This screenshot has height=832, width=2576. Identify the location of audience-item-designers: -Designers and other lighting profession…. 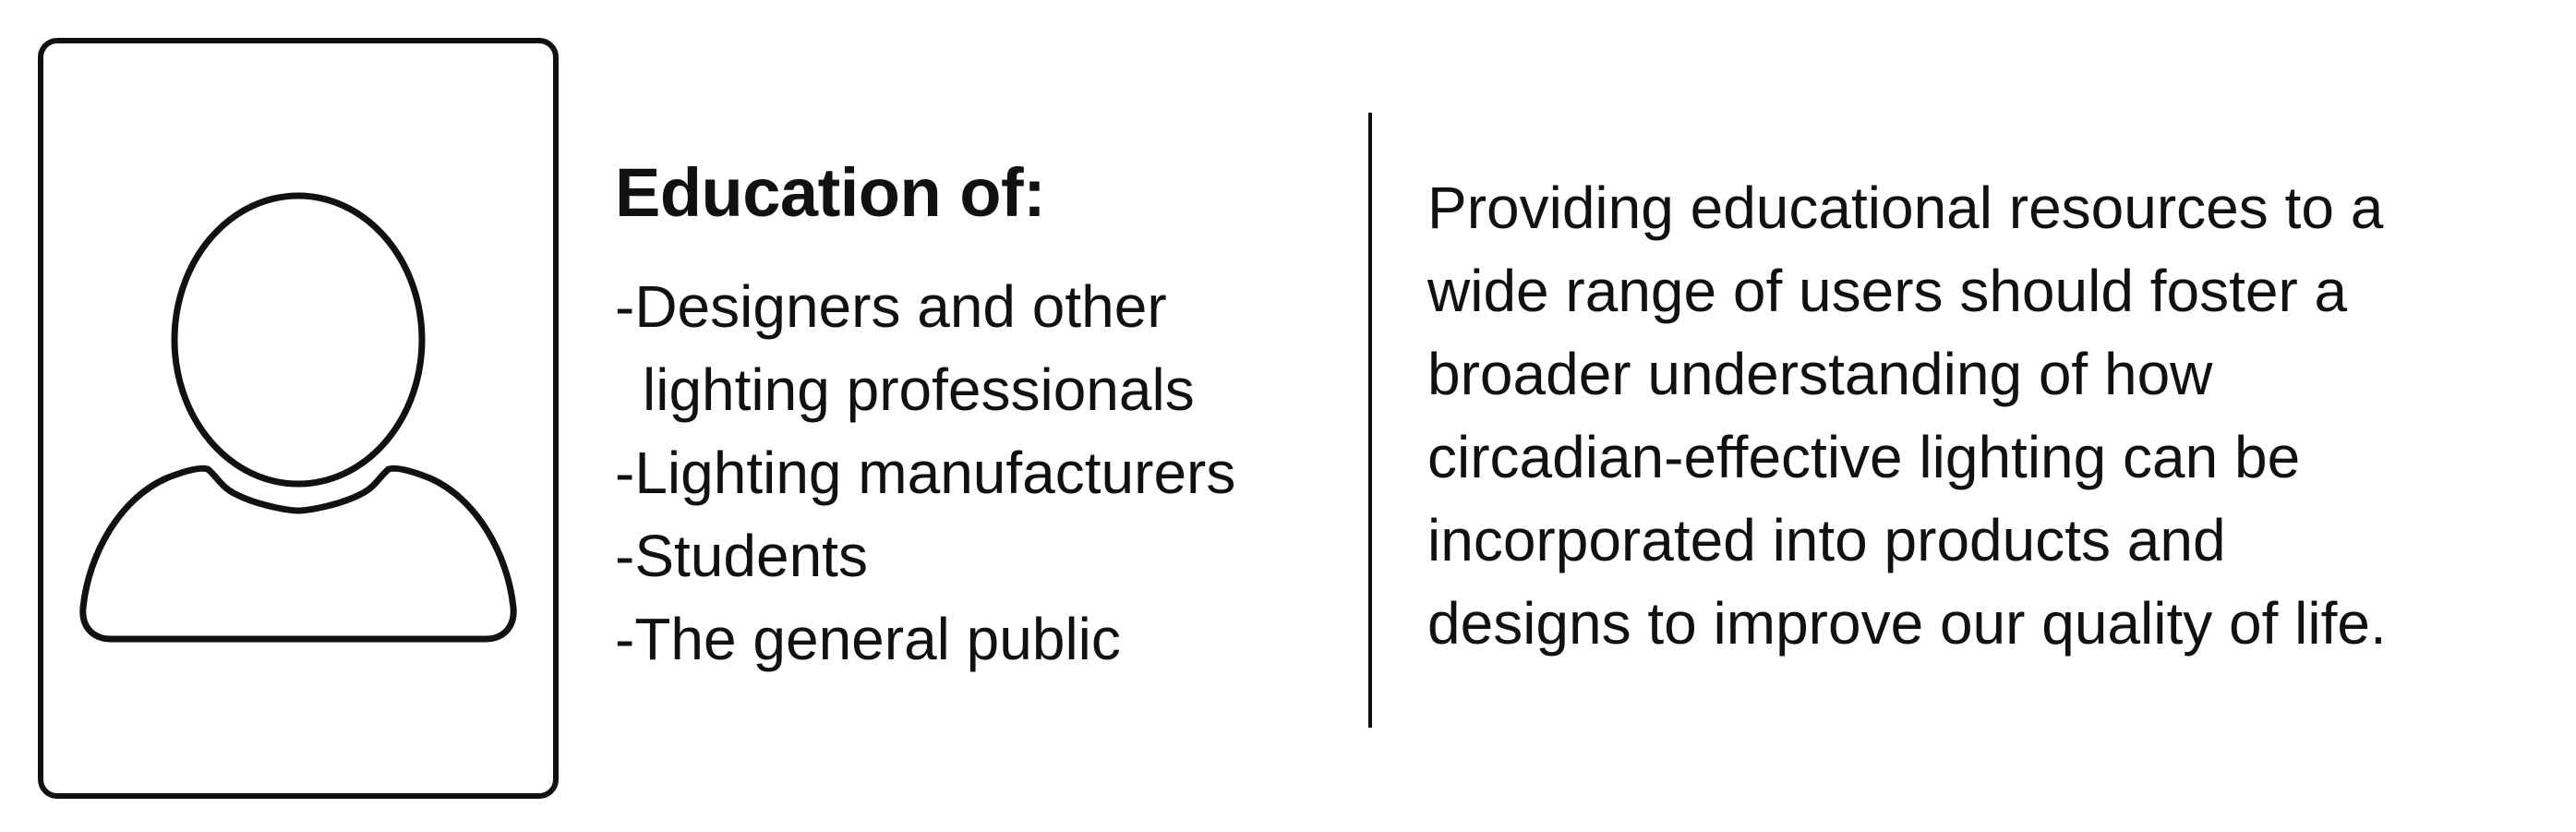
(984, 348).